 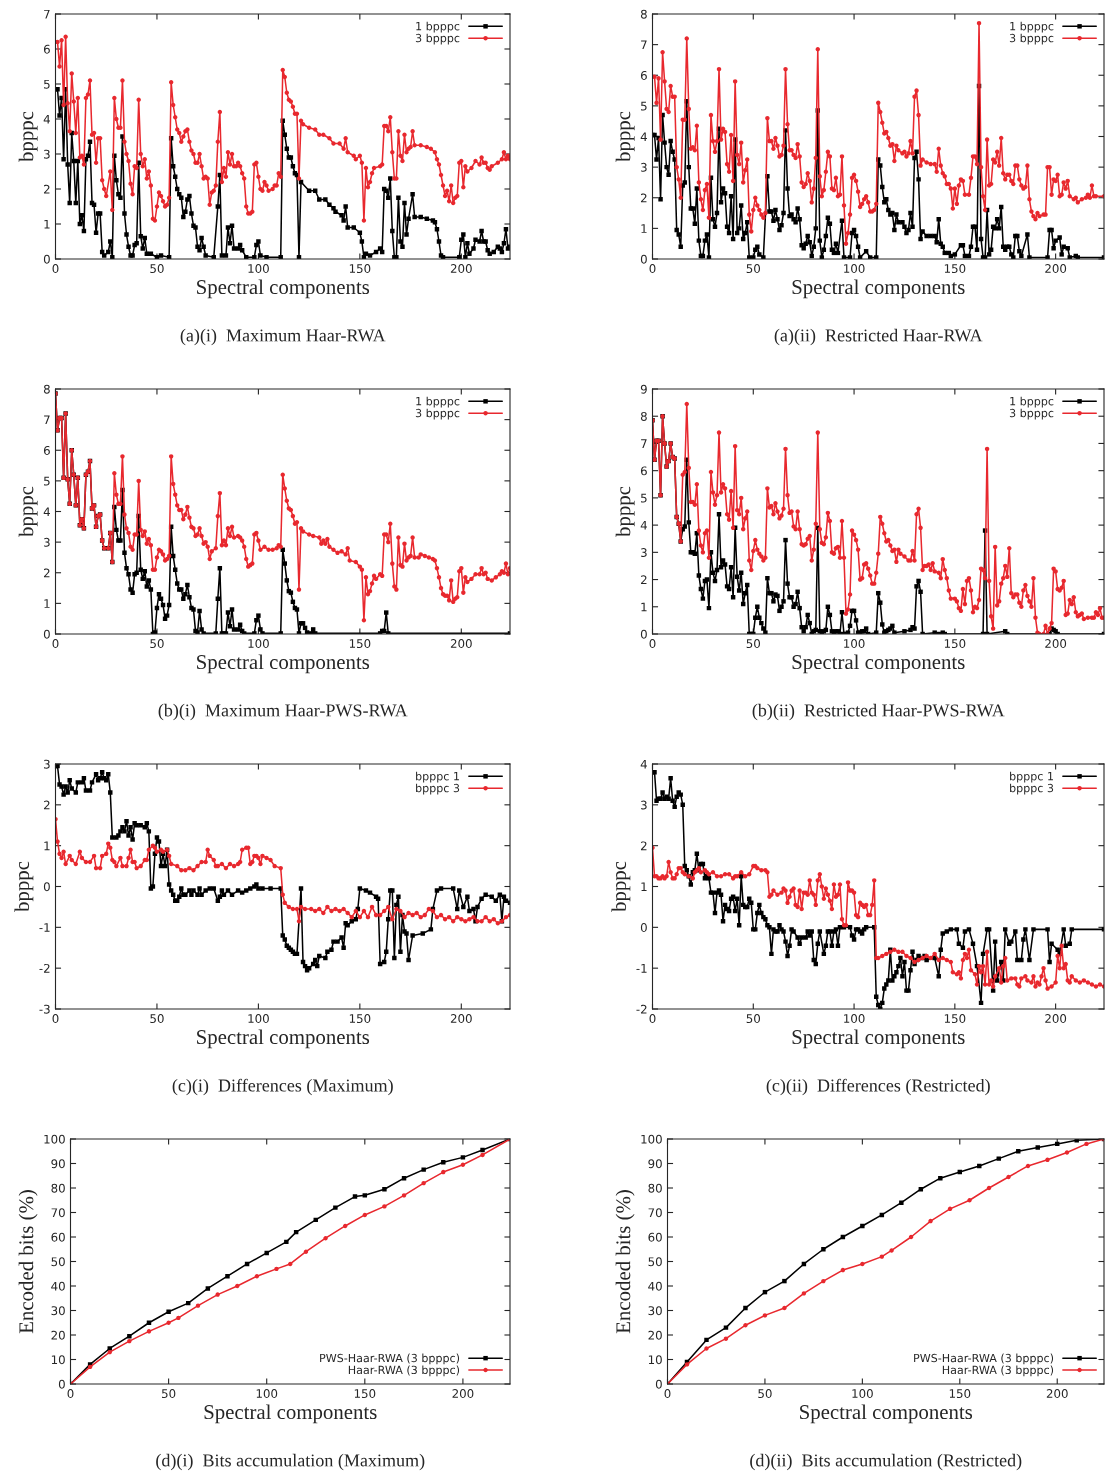 I want to click on legend-label: bpppc 3, so click(x=1032, y=789).